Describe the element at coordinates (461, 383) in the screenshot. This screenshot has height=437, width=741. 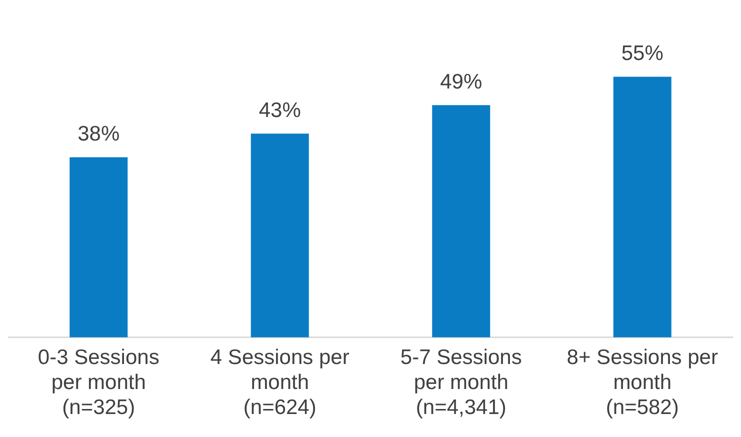
I see `x-tick-label: 5-7 Sessions per month (n=4,341)` at that location.